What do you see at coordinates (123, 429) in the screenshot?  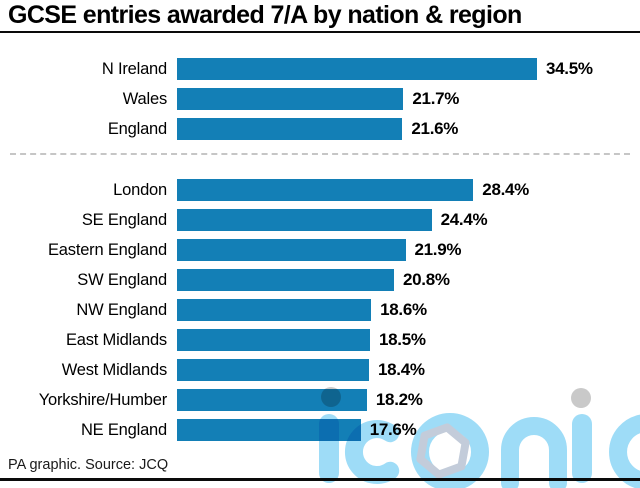 I see `category-label: NE England` at bounding box center [123, 429].